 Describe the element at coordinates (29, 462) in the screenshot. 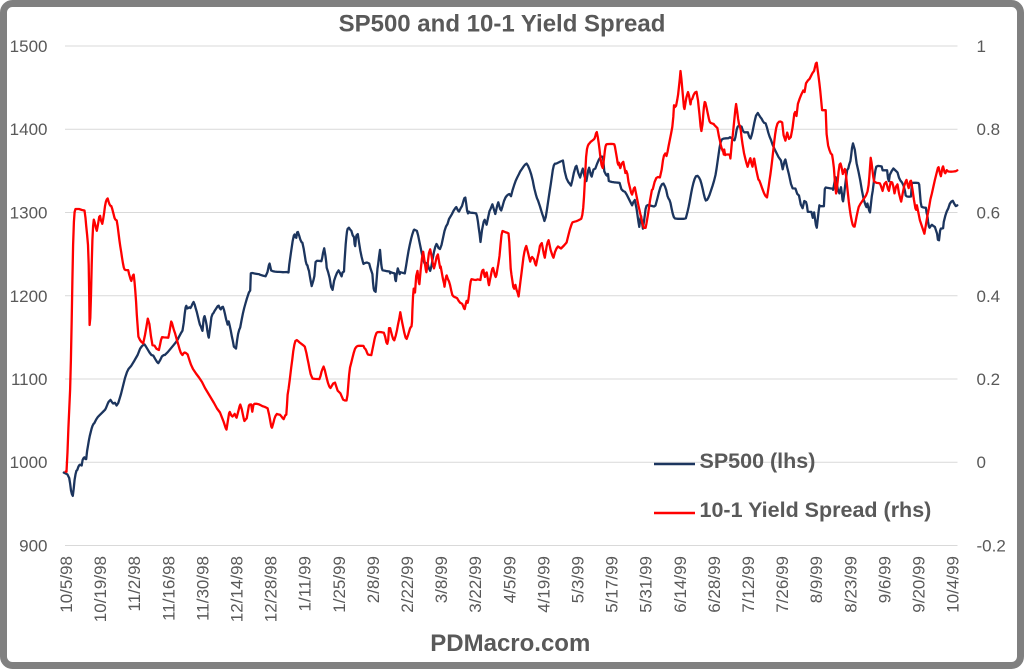

I see `svg-text: 1000` at that location.